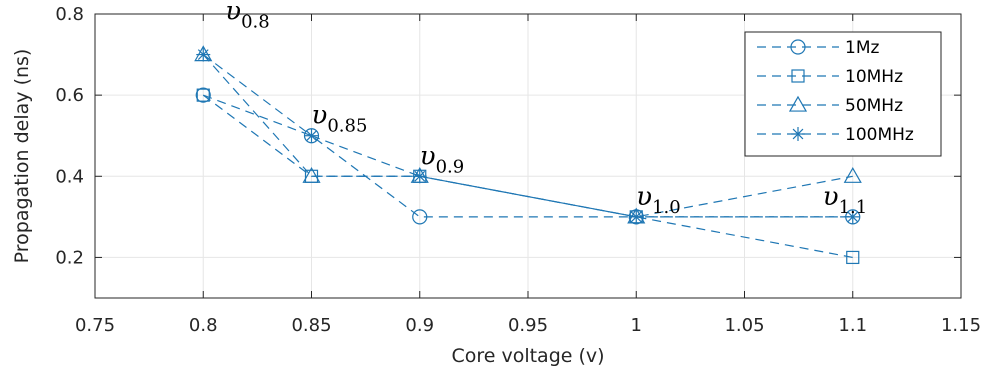 The width and height of the screenshot is (988, 376). I want to click on annotation-label: υ1.0, so click(658, 200).